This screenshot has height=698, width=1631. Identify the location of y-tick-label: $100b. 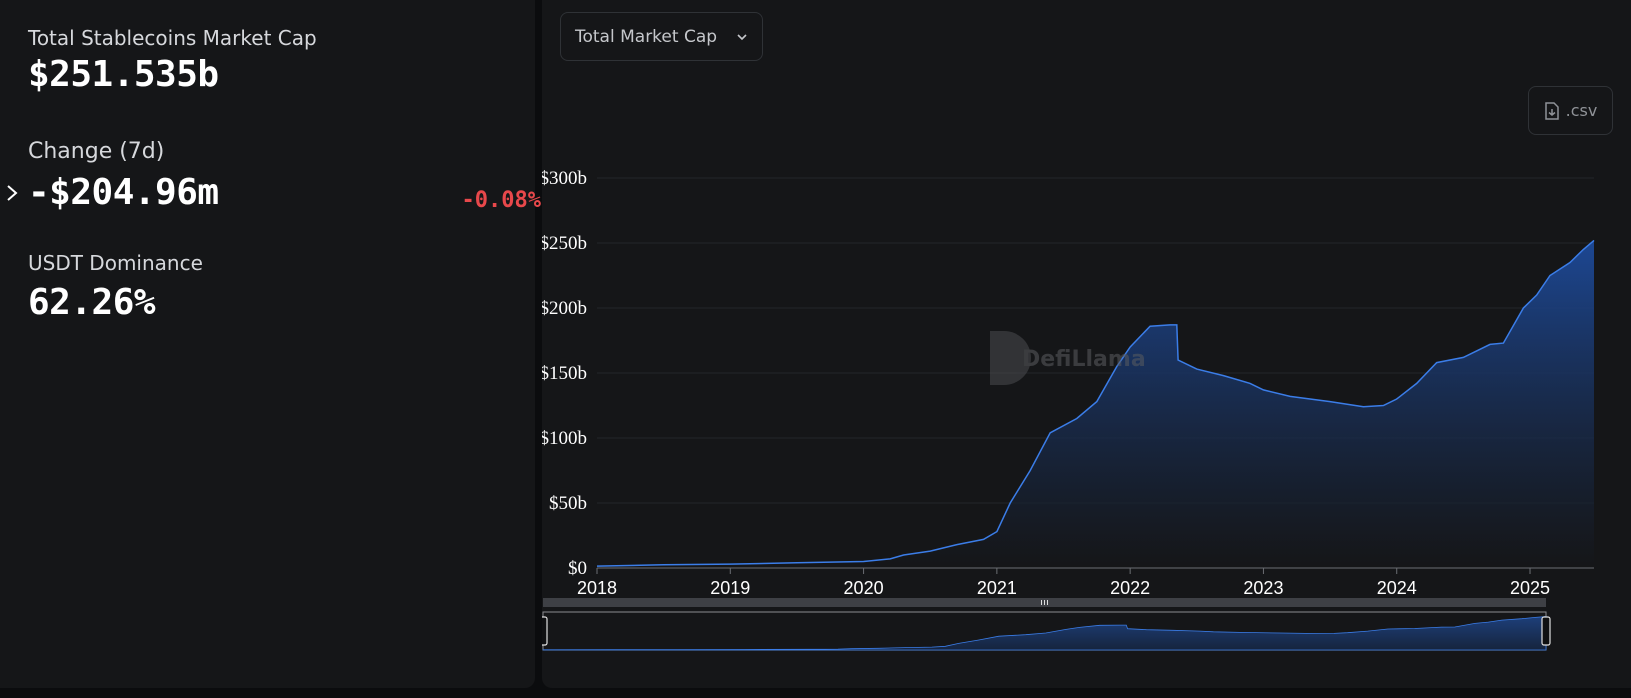
(564, 438).